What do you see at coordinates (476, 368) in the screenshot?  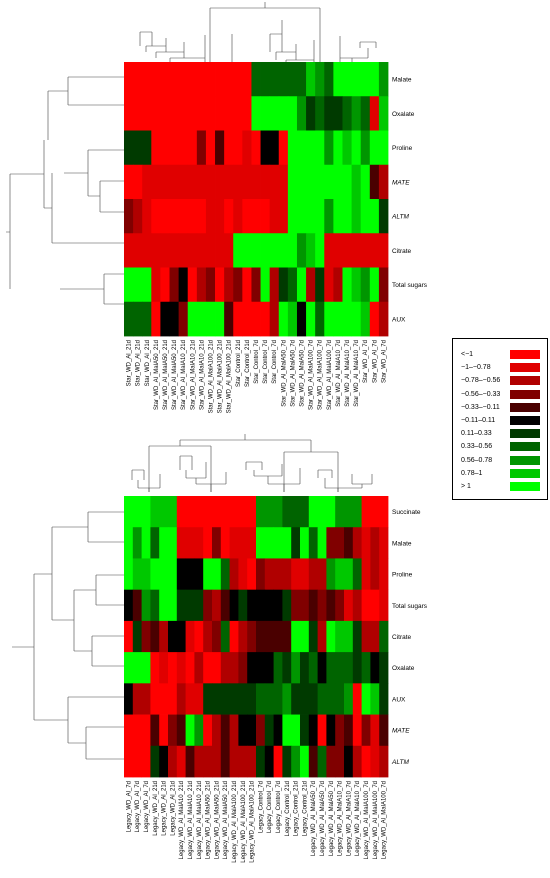 I see `legend-label: −1–−0.78` at bounding box center [476, 368].